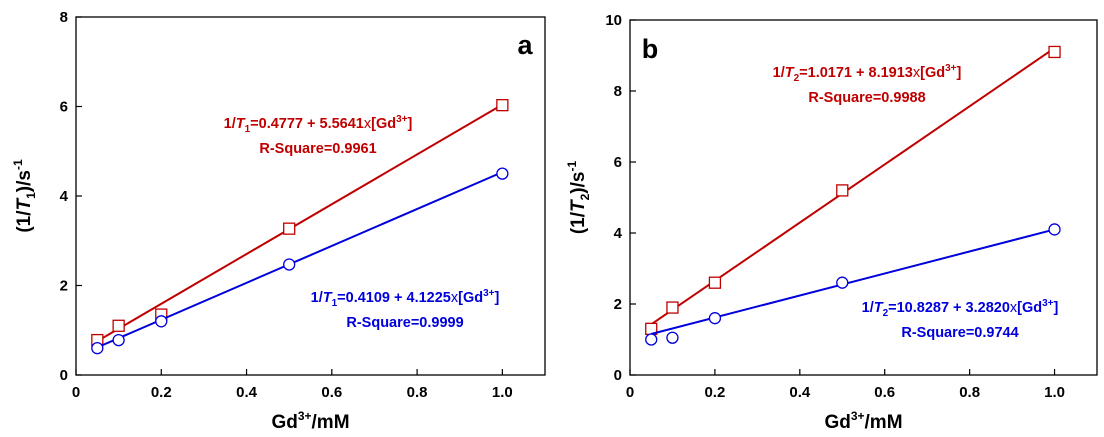 Image resolution: width=1104 pixels, height=437 pixels. I want to click on fit-equation: 1/T2=10.8287 + 3.2820x[Gd3+], so click(960, 308).